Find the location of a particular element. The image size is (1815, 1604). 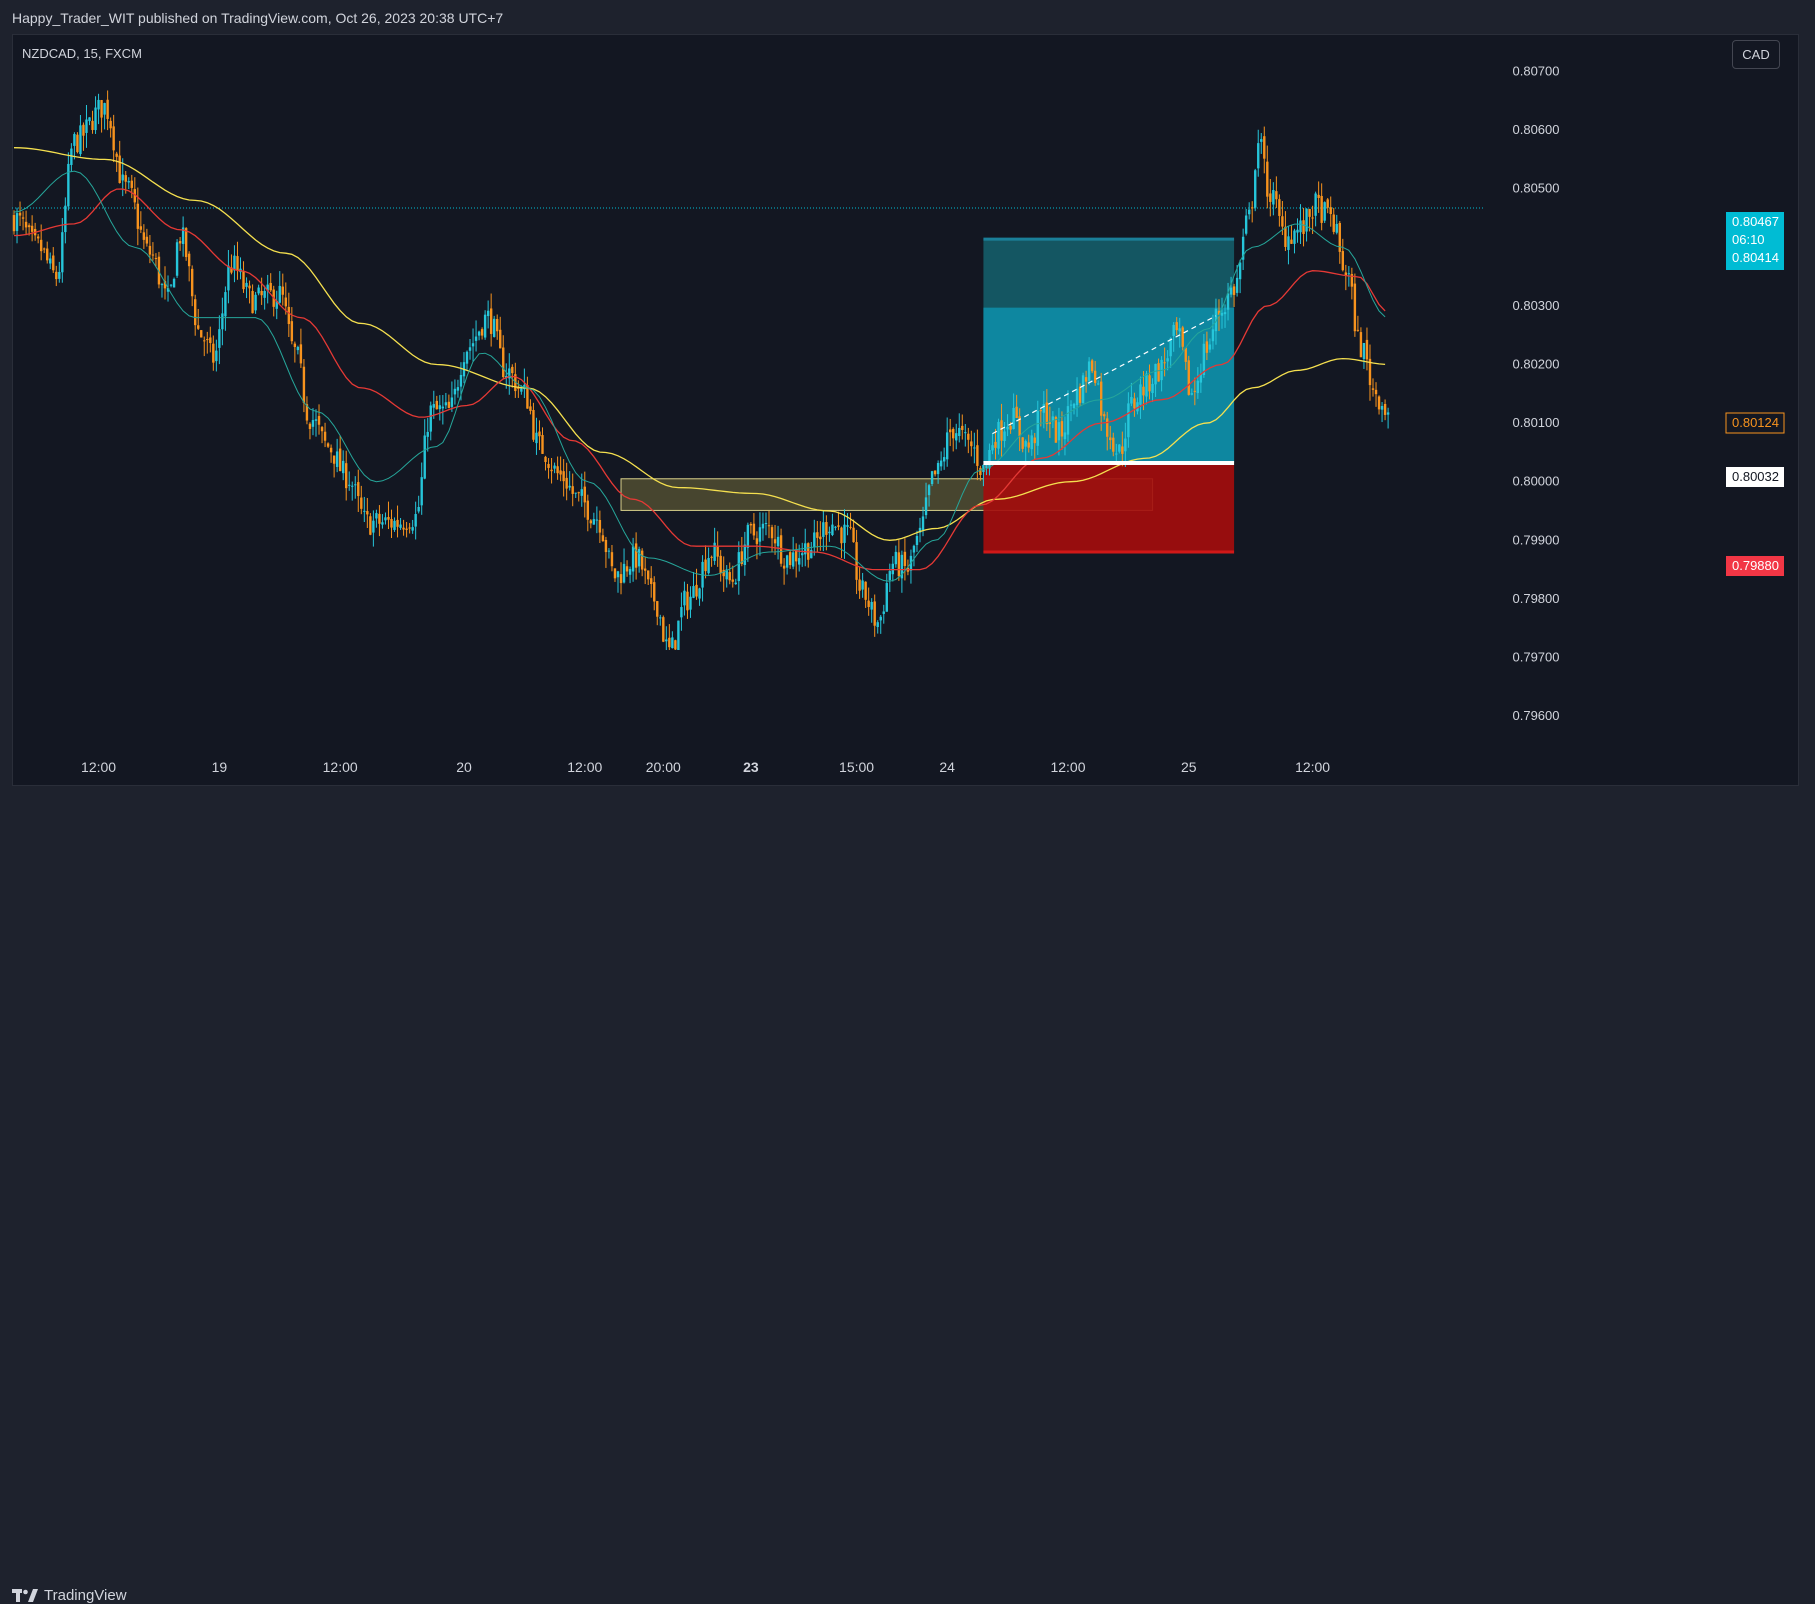

symbol-legend: NZDCAD, 15, FXCM is located at coordinates (82, 53).